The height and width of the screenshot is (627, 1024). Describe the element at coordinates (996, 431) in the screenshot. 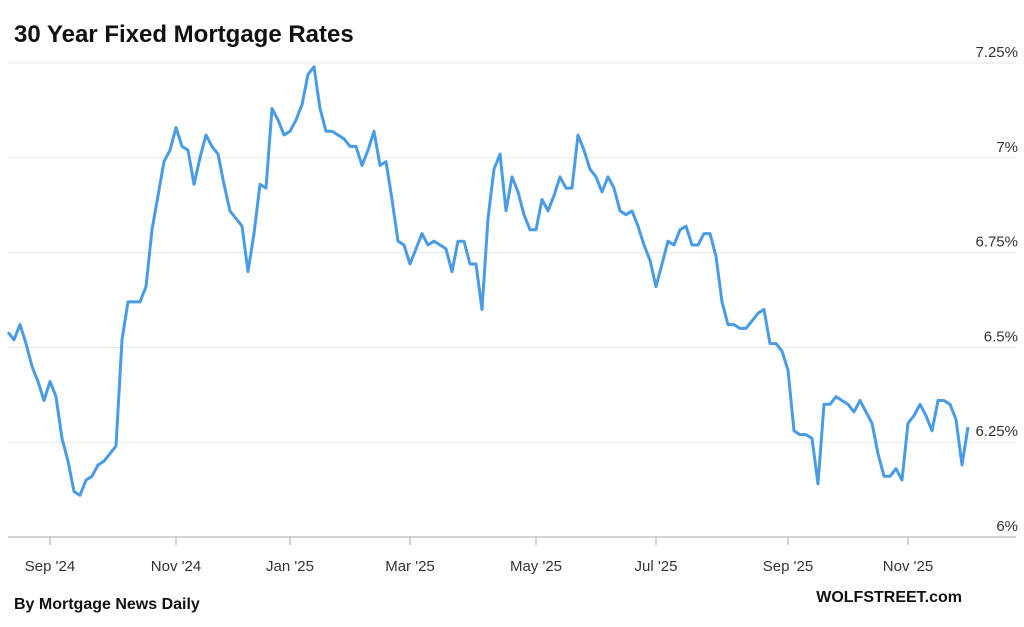

I see `y-tick-label: 6.25%` at that location.